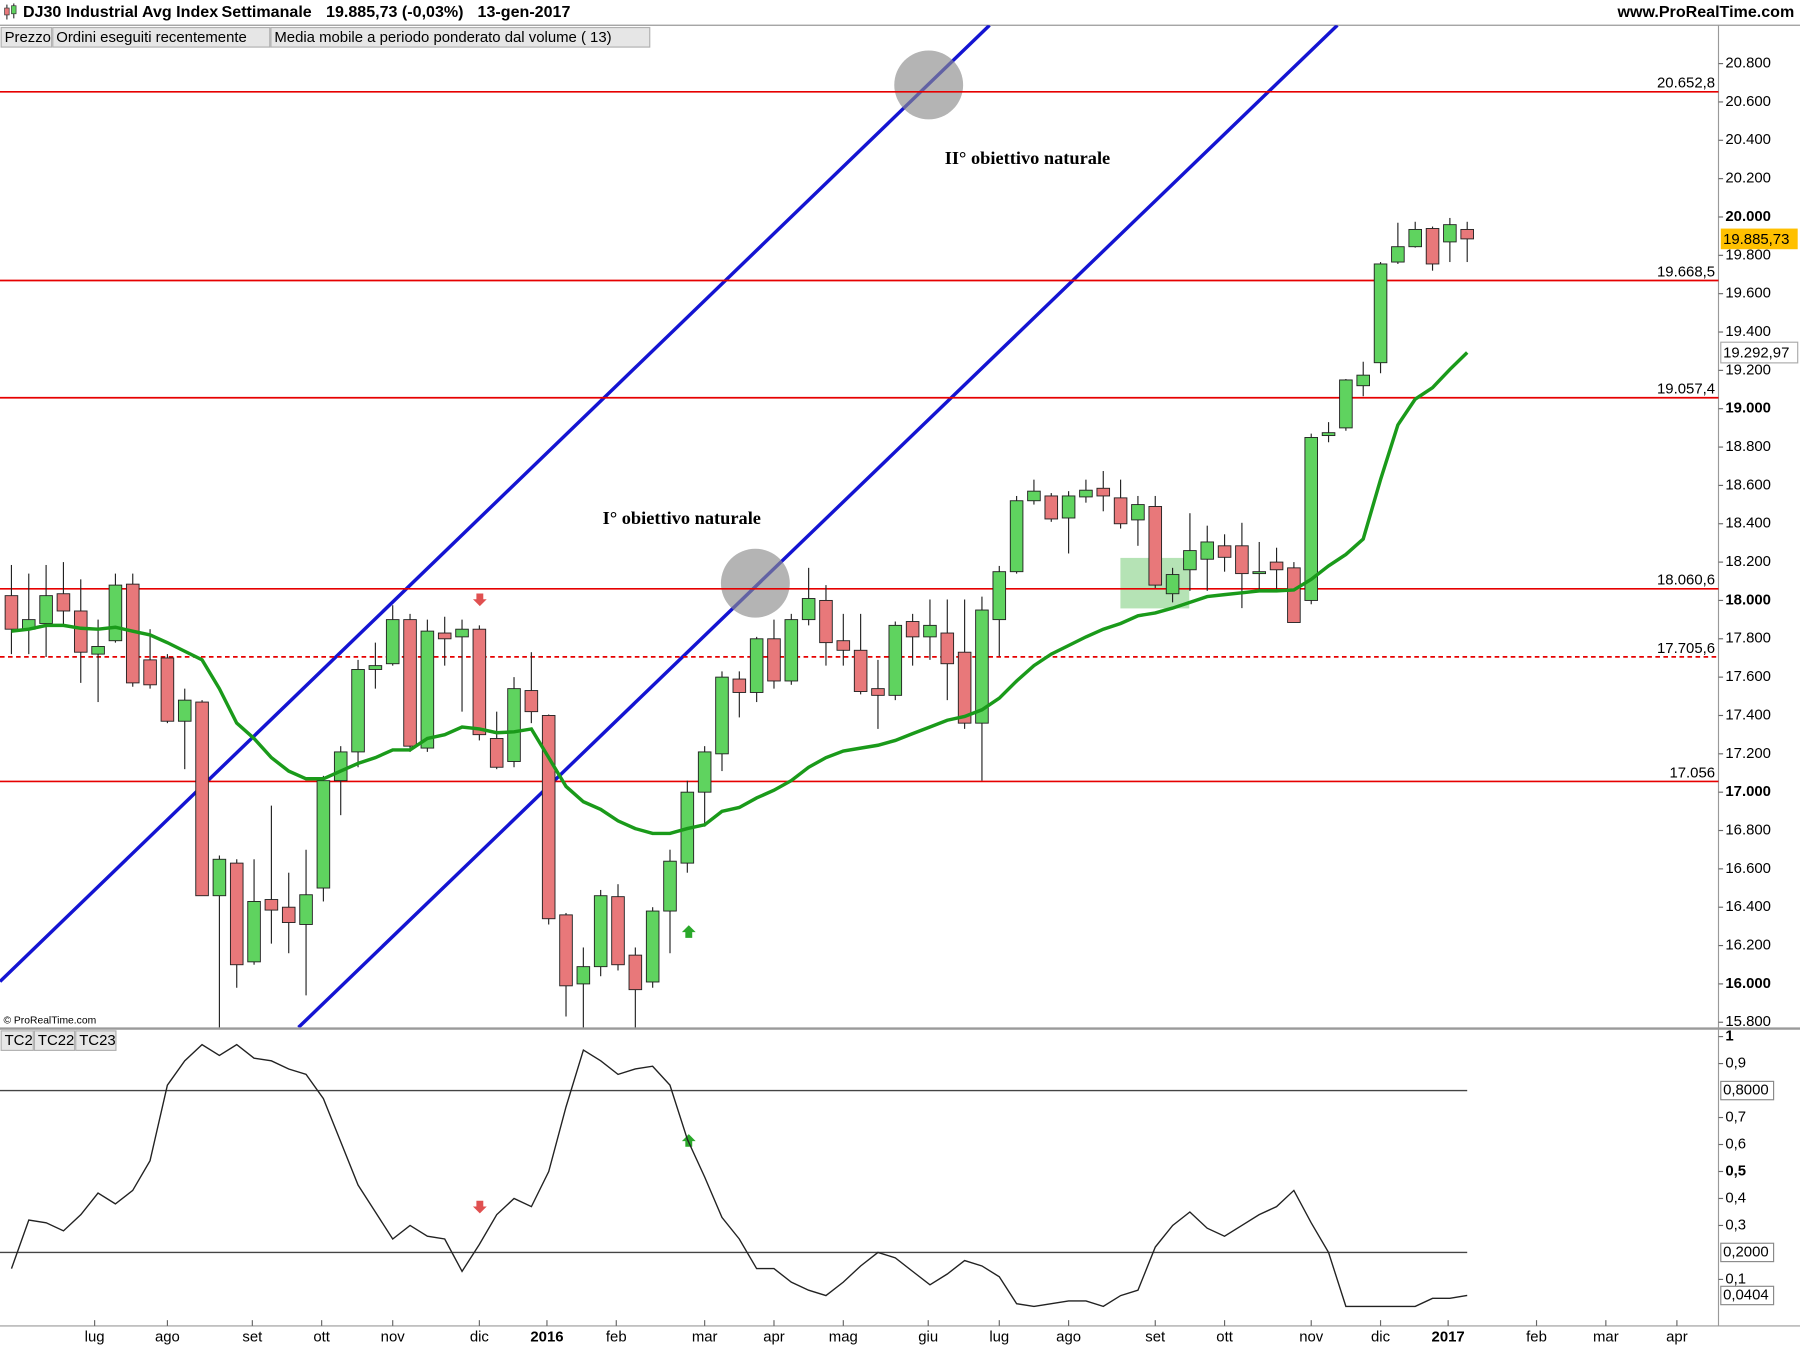  Describe the element at coordinates (1748, 293) in the screenshot. I see `y-tick-label: 19.600` at that location.